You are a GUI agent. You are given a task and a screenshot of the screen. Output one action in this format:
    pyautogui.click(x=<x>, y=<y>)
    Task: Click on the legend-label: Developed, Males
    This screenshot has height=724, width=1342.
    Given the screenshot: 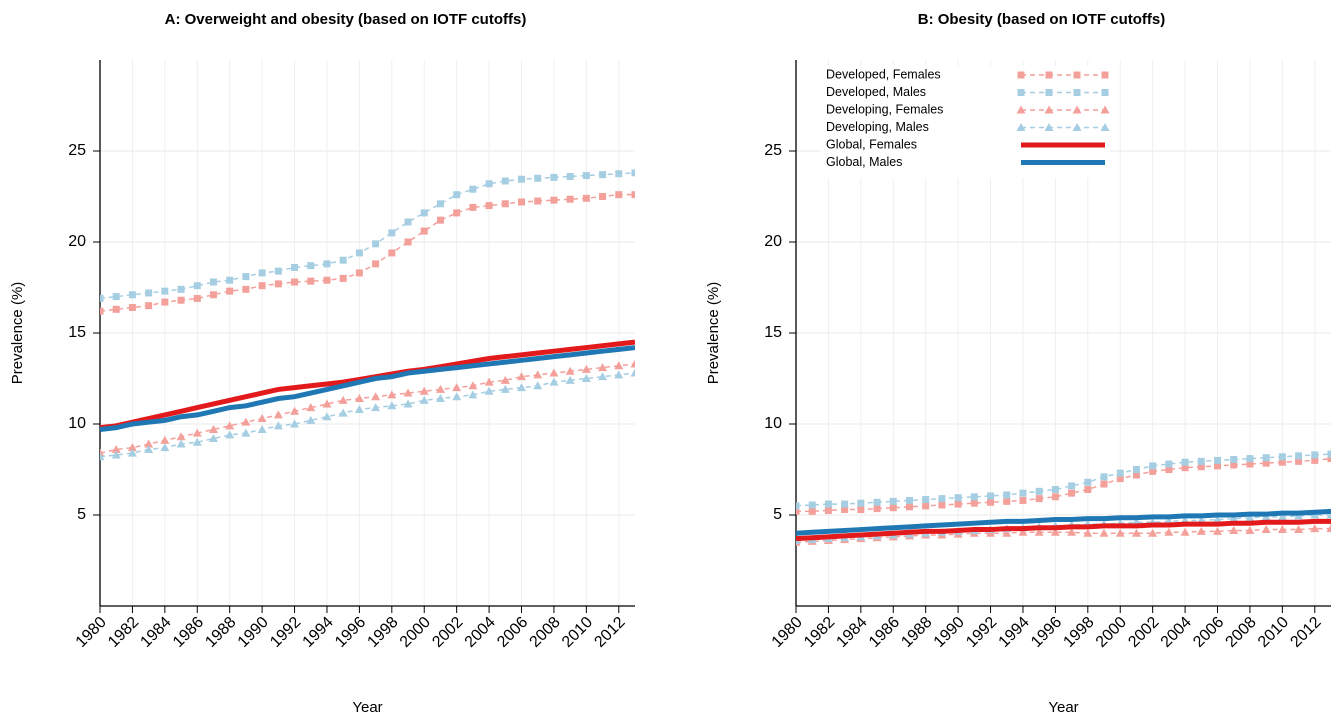 What is the action you would take?
    pyautogui.click(x=876, y=92)
    